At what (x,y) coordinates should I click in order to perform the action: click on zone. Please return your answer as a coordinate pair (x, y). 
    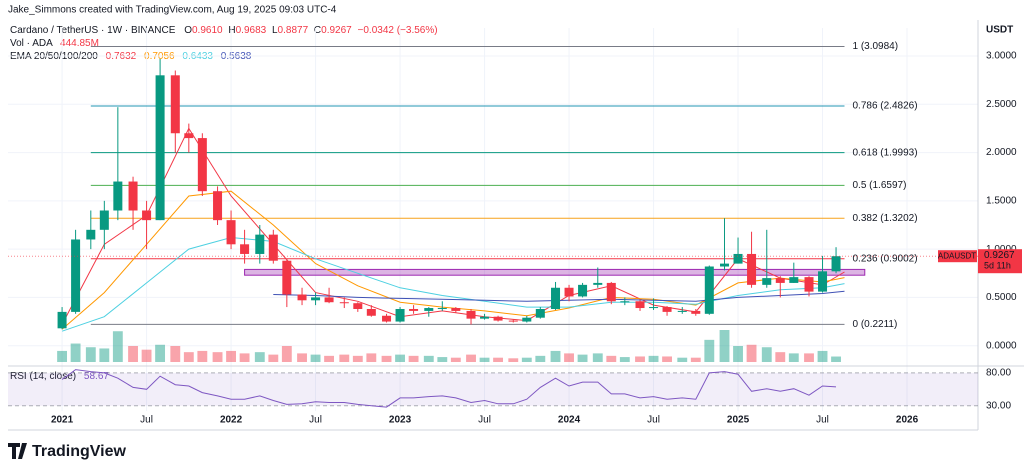
    Looking at the image, I should click on (555, 272).